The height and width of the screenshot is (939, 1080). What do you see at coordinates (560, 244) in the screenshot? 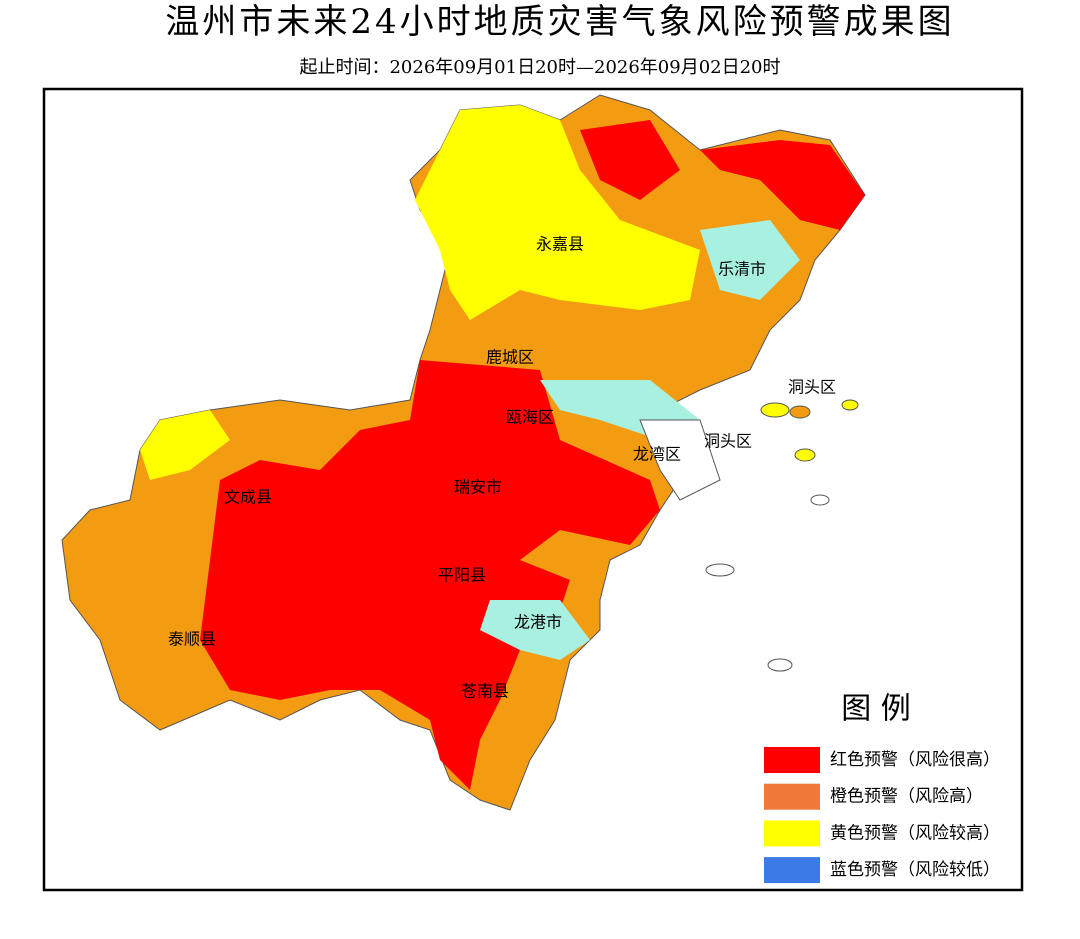
I see `region-label: 永嘉县` at bounding box center [560, 244].